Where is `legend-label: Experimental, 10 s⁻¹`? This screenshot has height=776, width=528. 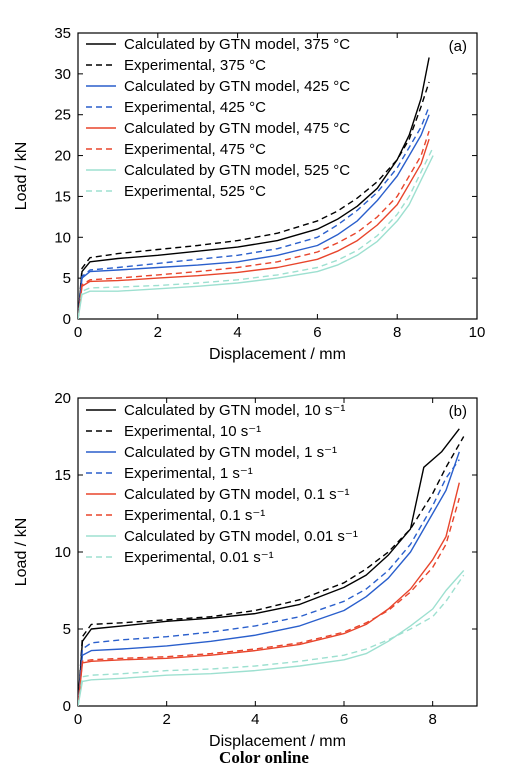 legend-label: Experimental, 10 s⁻¹ is located at coordinates (192, 431).